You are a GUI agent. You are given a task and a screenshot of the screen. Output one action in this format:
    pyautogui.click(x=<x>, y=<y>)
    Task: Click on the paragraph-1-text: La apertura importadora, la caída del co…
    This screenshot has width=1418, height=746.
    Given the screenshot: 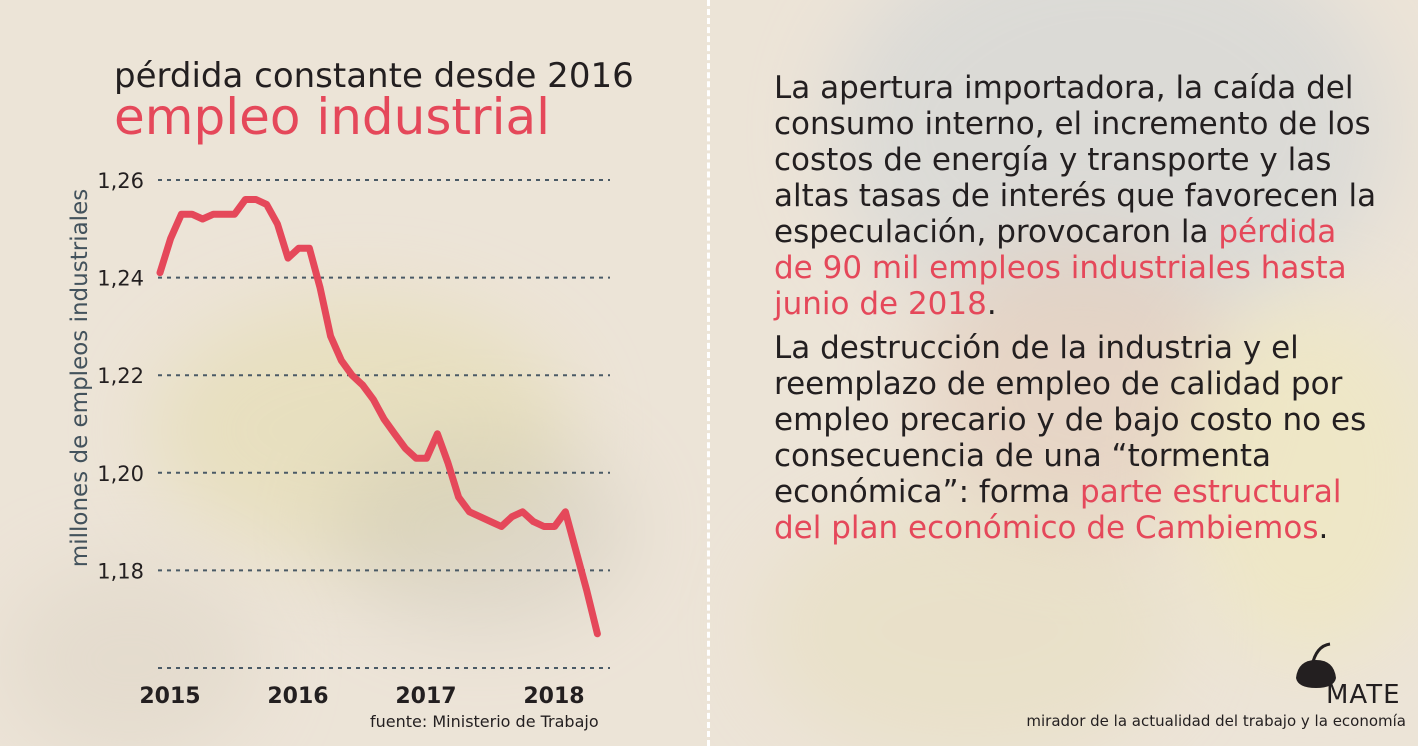 What is the action you would take?
    pyautogui.click(x=1075, y=160)
    